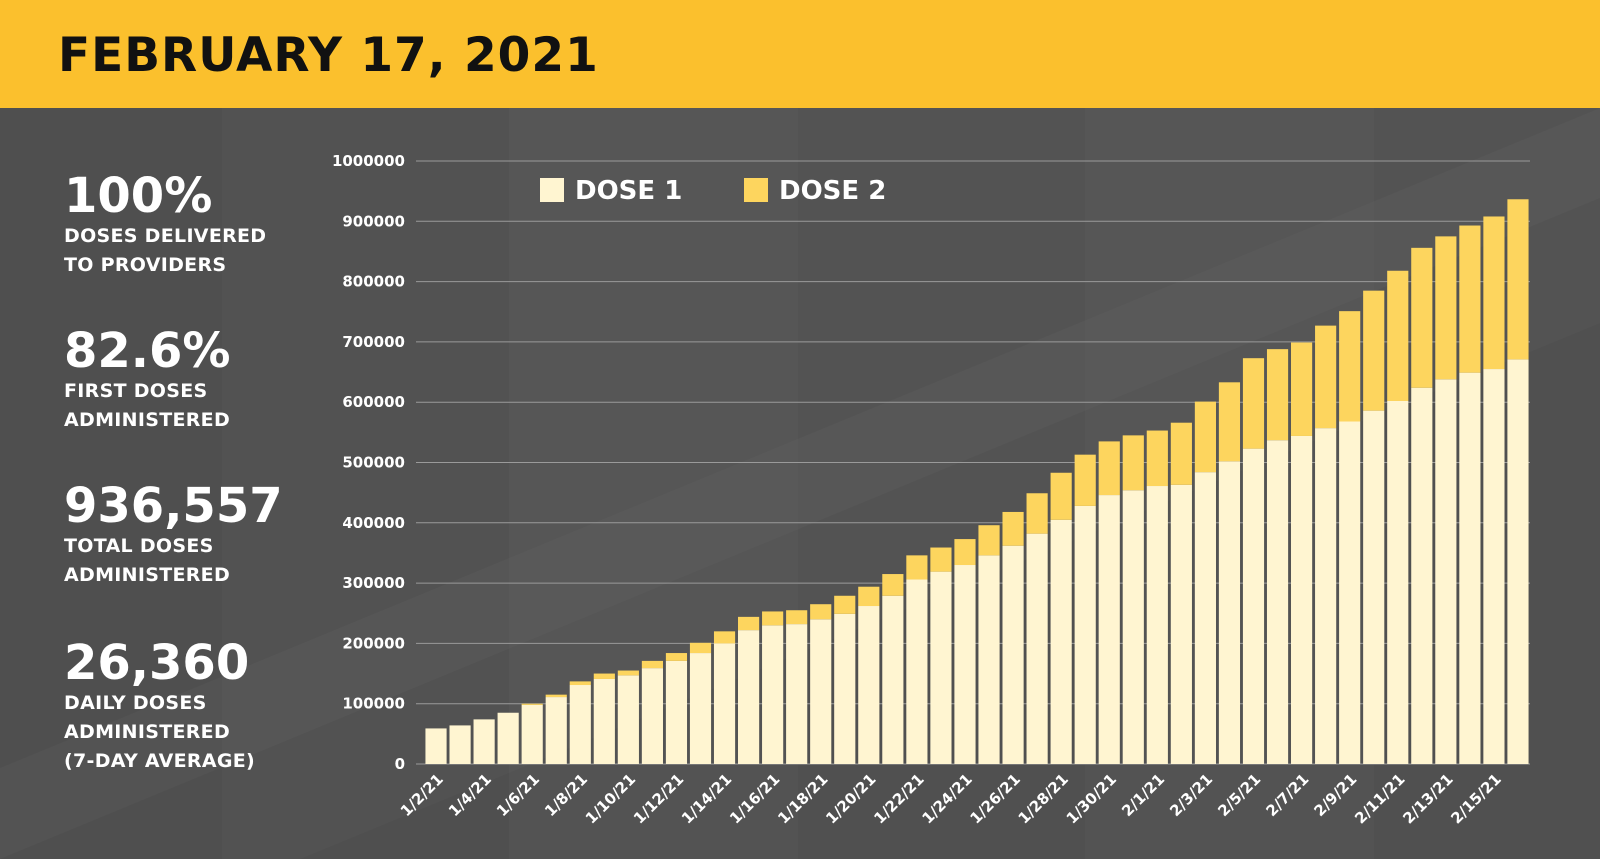 This screenshot has width=1600, height=859. Describe the element at coordinates (373, 704) in the screenshot. I see `y-tick-label: 100000` at that location.